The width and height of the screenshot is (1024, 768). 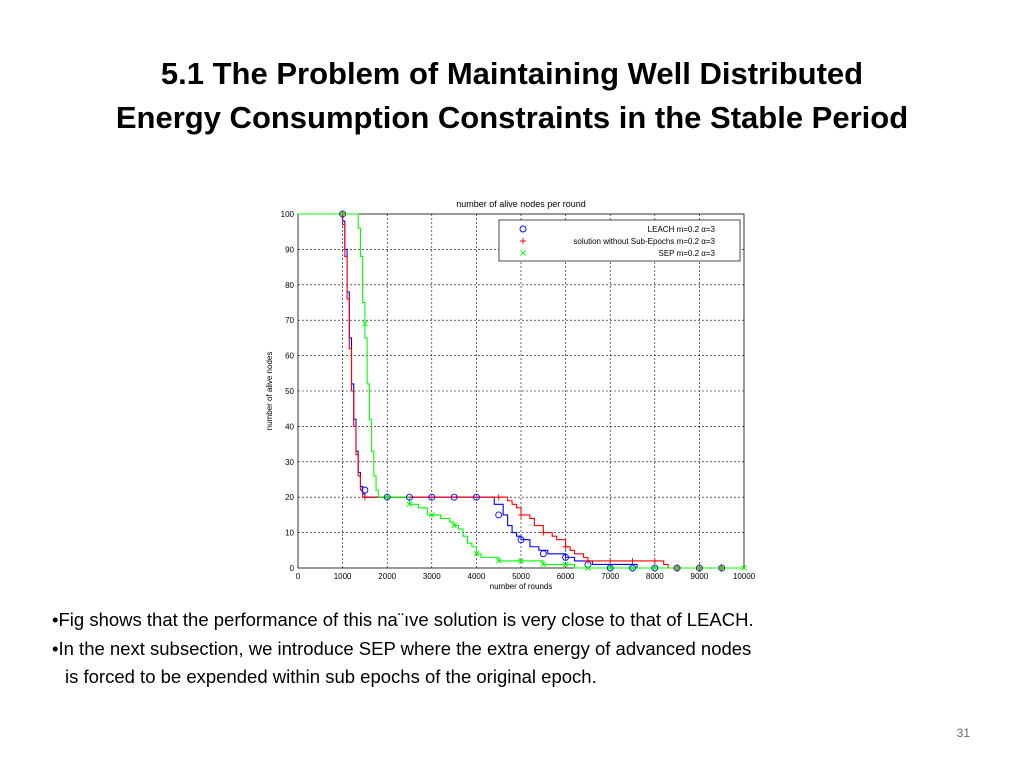 What do you see at coordinates (292, 568) in the screenshot?
I see `y-tick-label: 0` at bounding box center [292, 568].